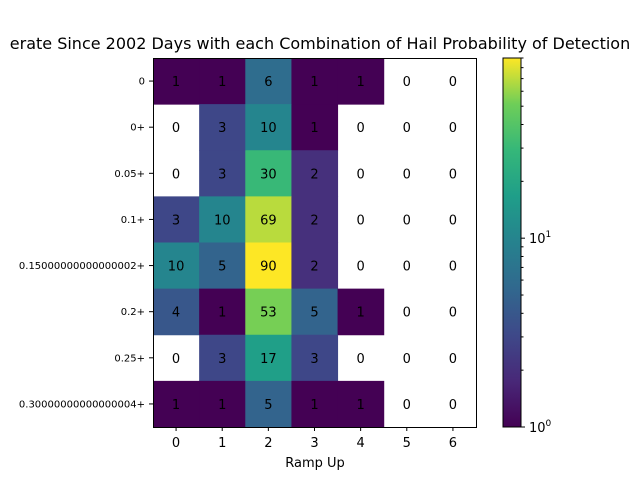  I want to click on cell-value-label: 6, so click(268, 82).